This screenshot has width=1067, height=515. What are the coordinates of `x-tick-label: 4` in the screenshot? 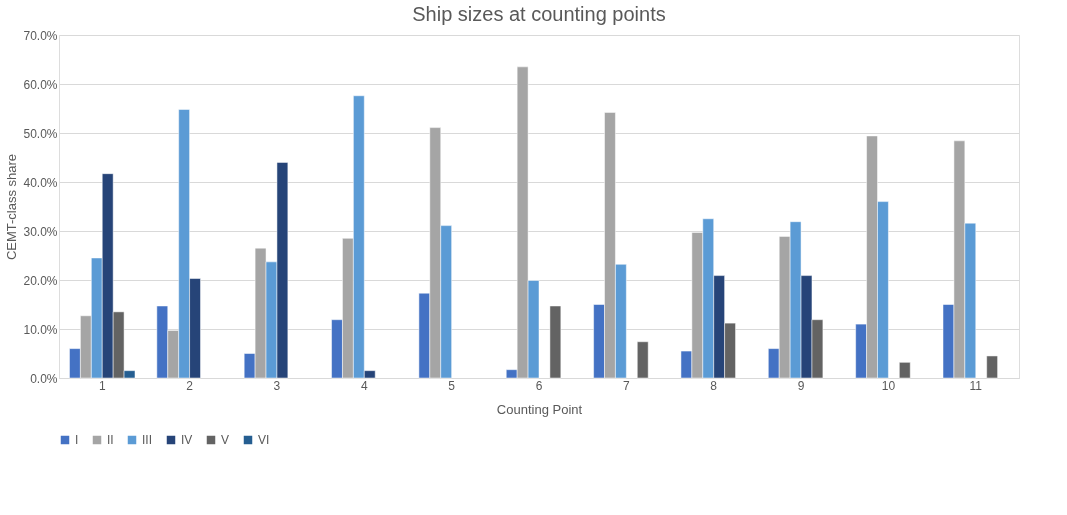 It's located at (364, 385).